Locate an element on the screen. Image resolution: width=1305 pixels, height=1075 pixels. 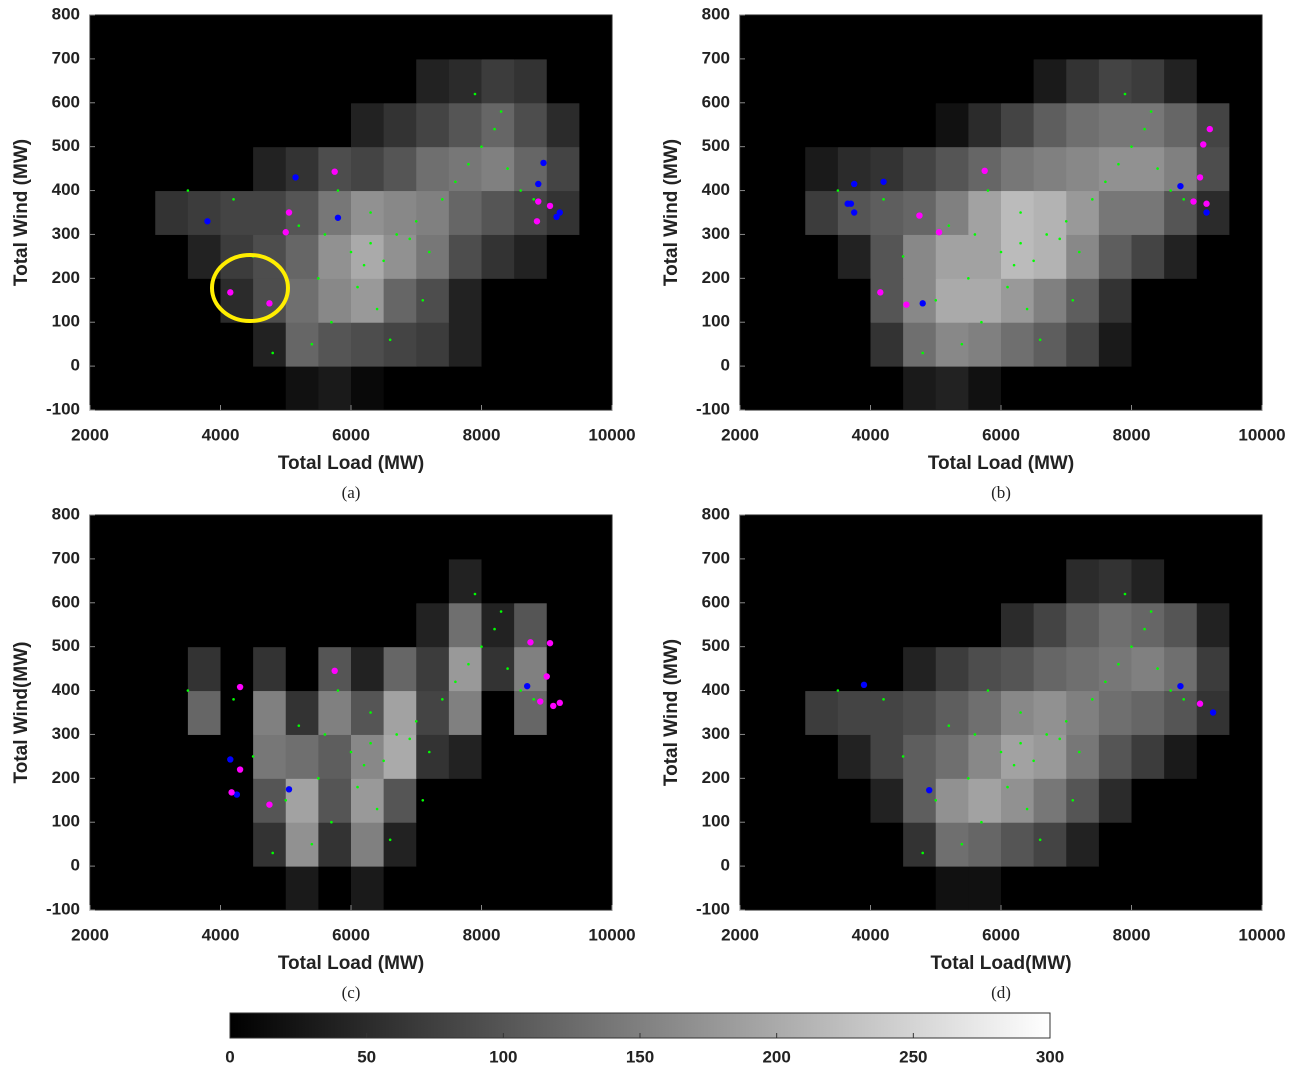
y-tick-label: 0 is located at coordinates (75, 865).